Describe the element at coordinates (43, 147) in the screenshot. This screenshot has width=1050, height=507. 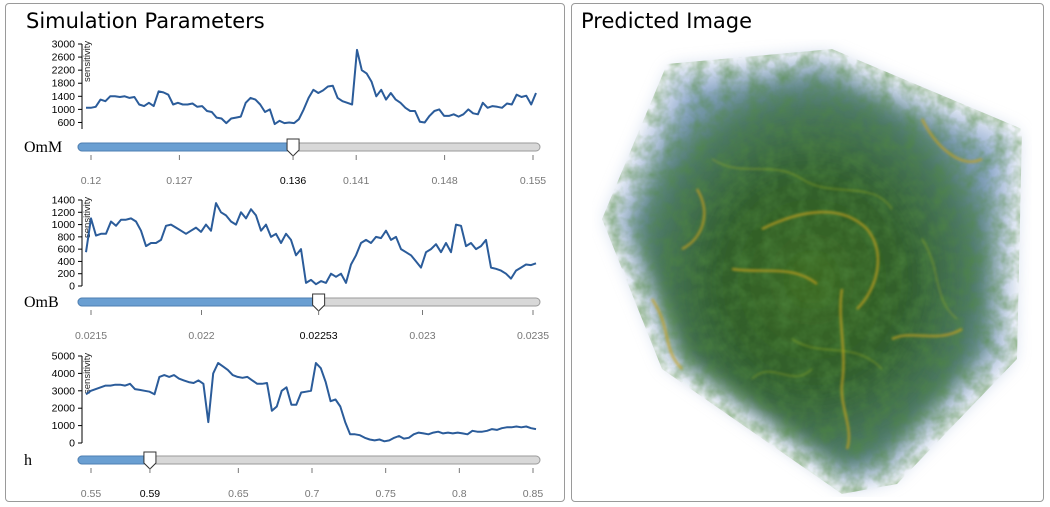
I see `param-label-omm: OmM` at that location.